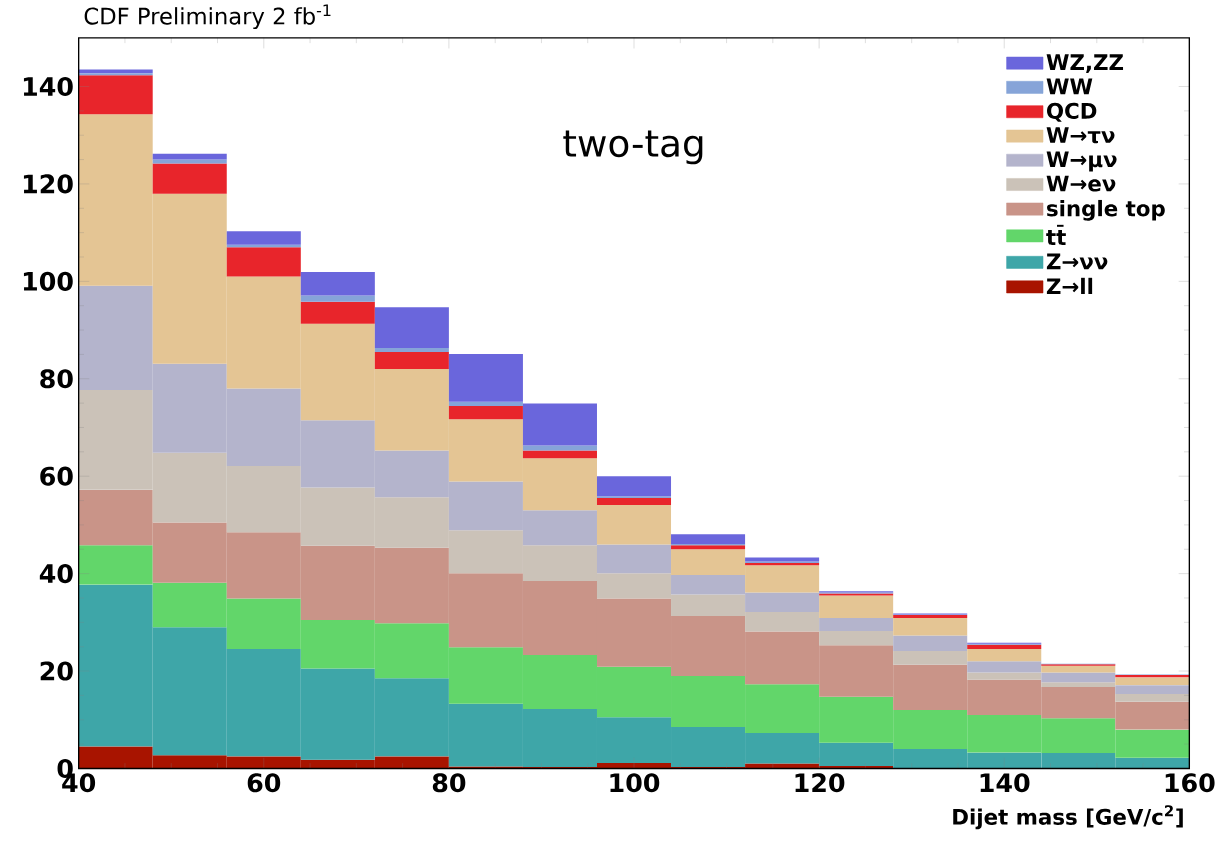 The image size is (1228, 850). What do you see at coordinates (1056, 235) in the screenshot?
I see `legend-label: tt̄` at bounding box center [1056, 235].